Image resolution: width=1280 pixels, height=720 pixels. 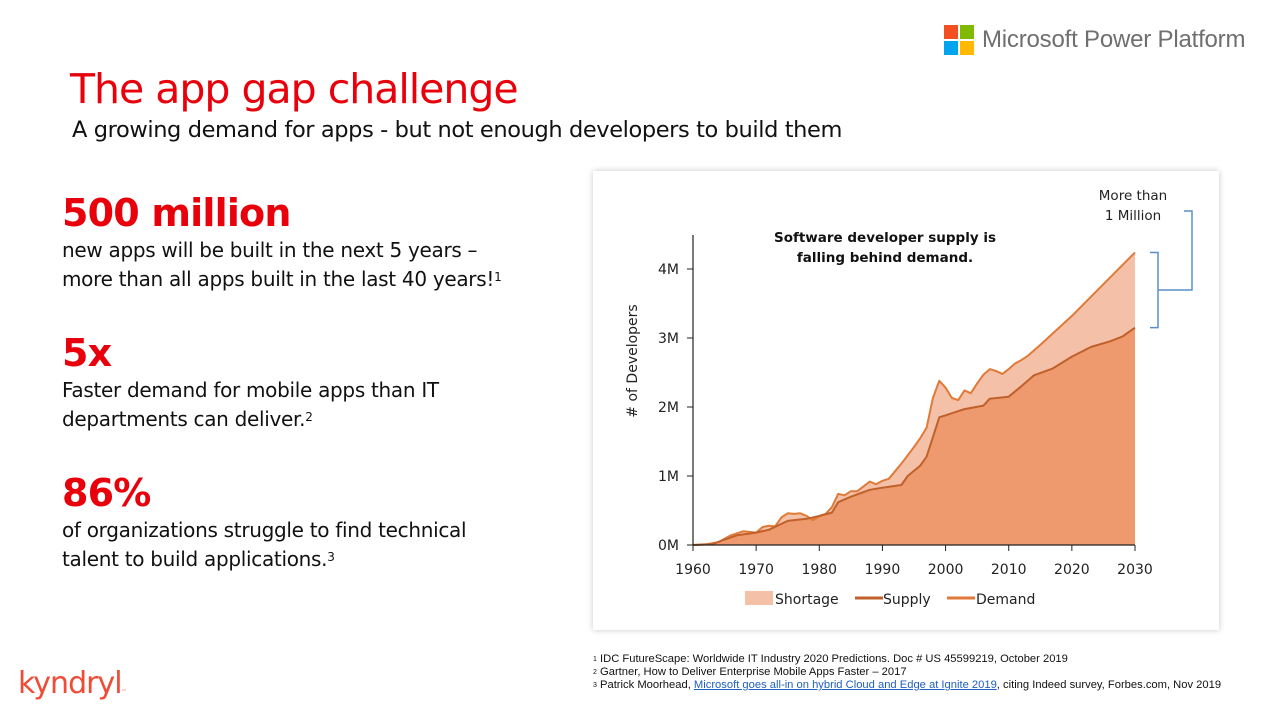 I want to click on stat-value: 5x, so click(x=87, y=353).